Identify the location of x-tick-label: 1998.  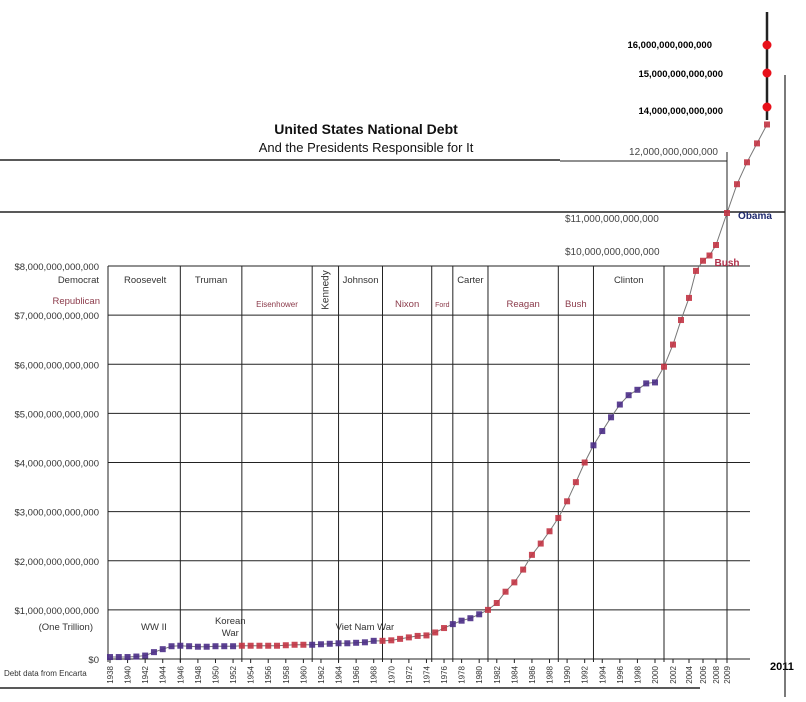
(637, 674).